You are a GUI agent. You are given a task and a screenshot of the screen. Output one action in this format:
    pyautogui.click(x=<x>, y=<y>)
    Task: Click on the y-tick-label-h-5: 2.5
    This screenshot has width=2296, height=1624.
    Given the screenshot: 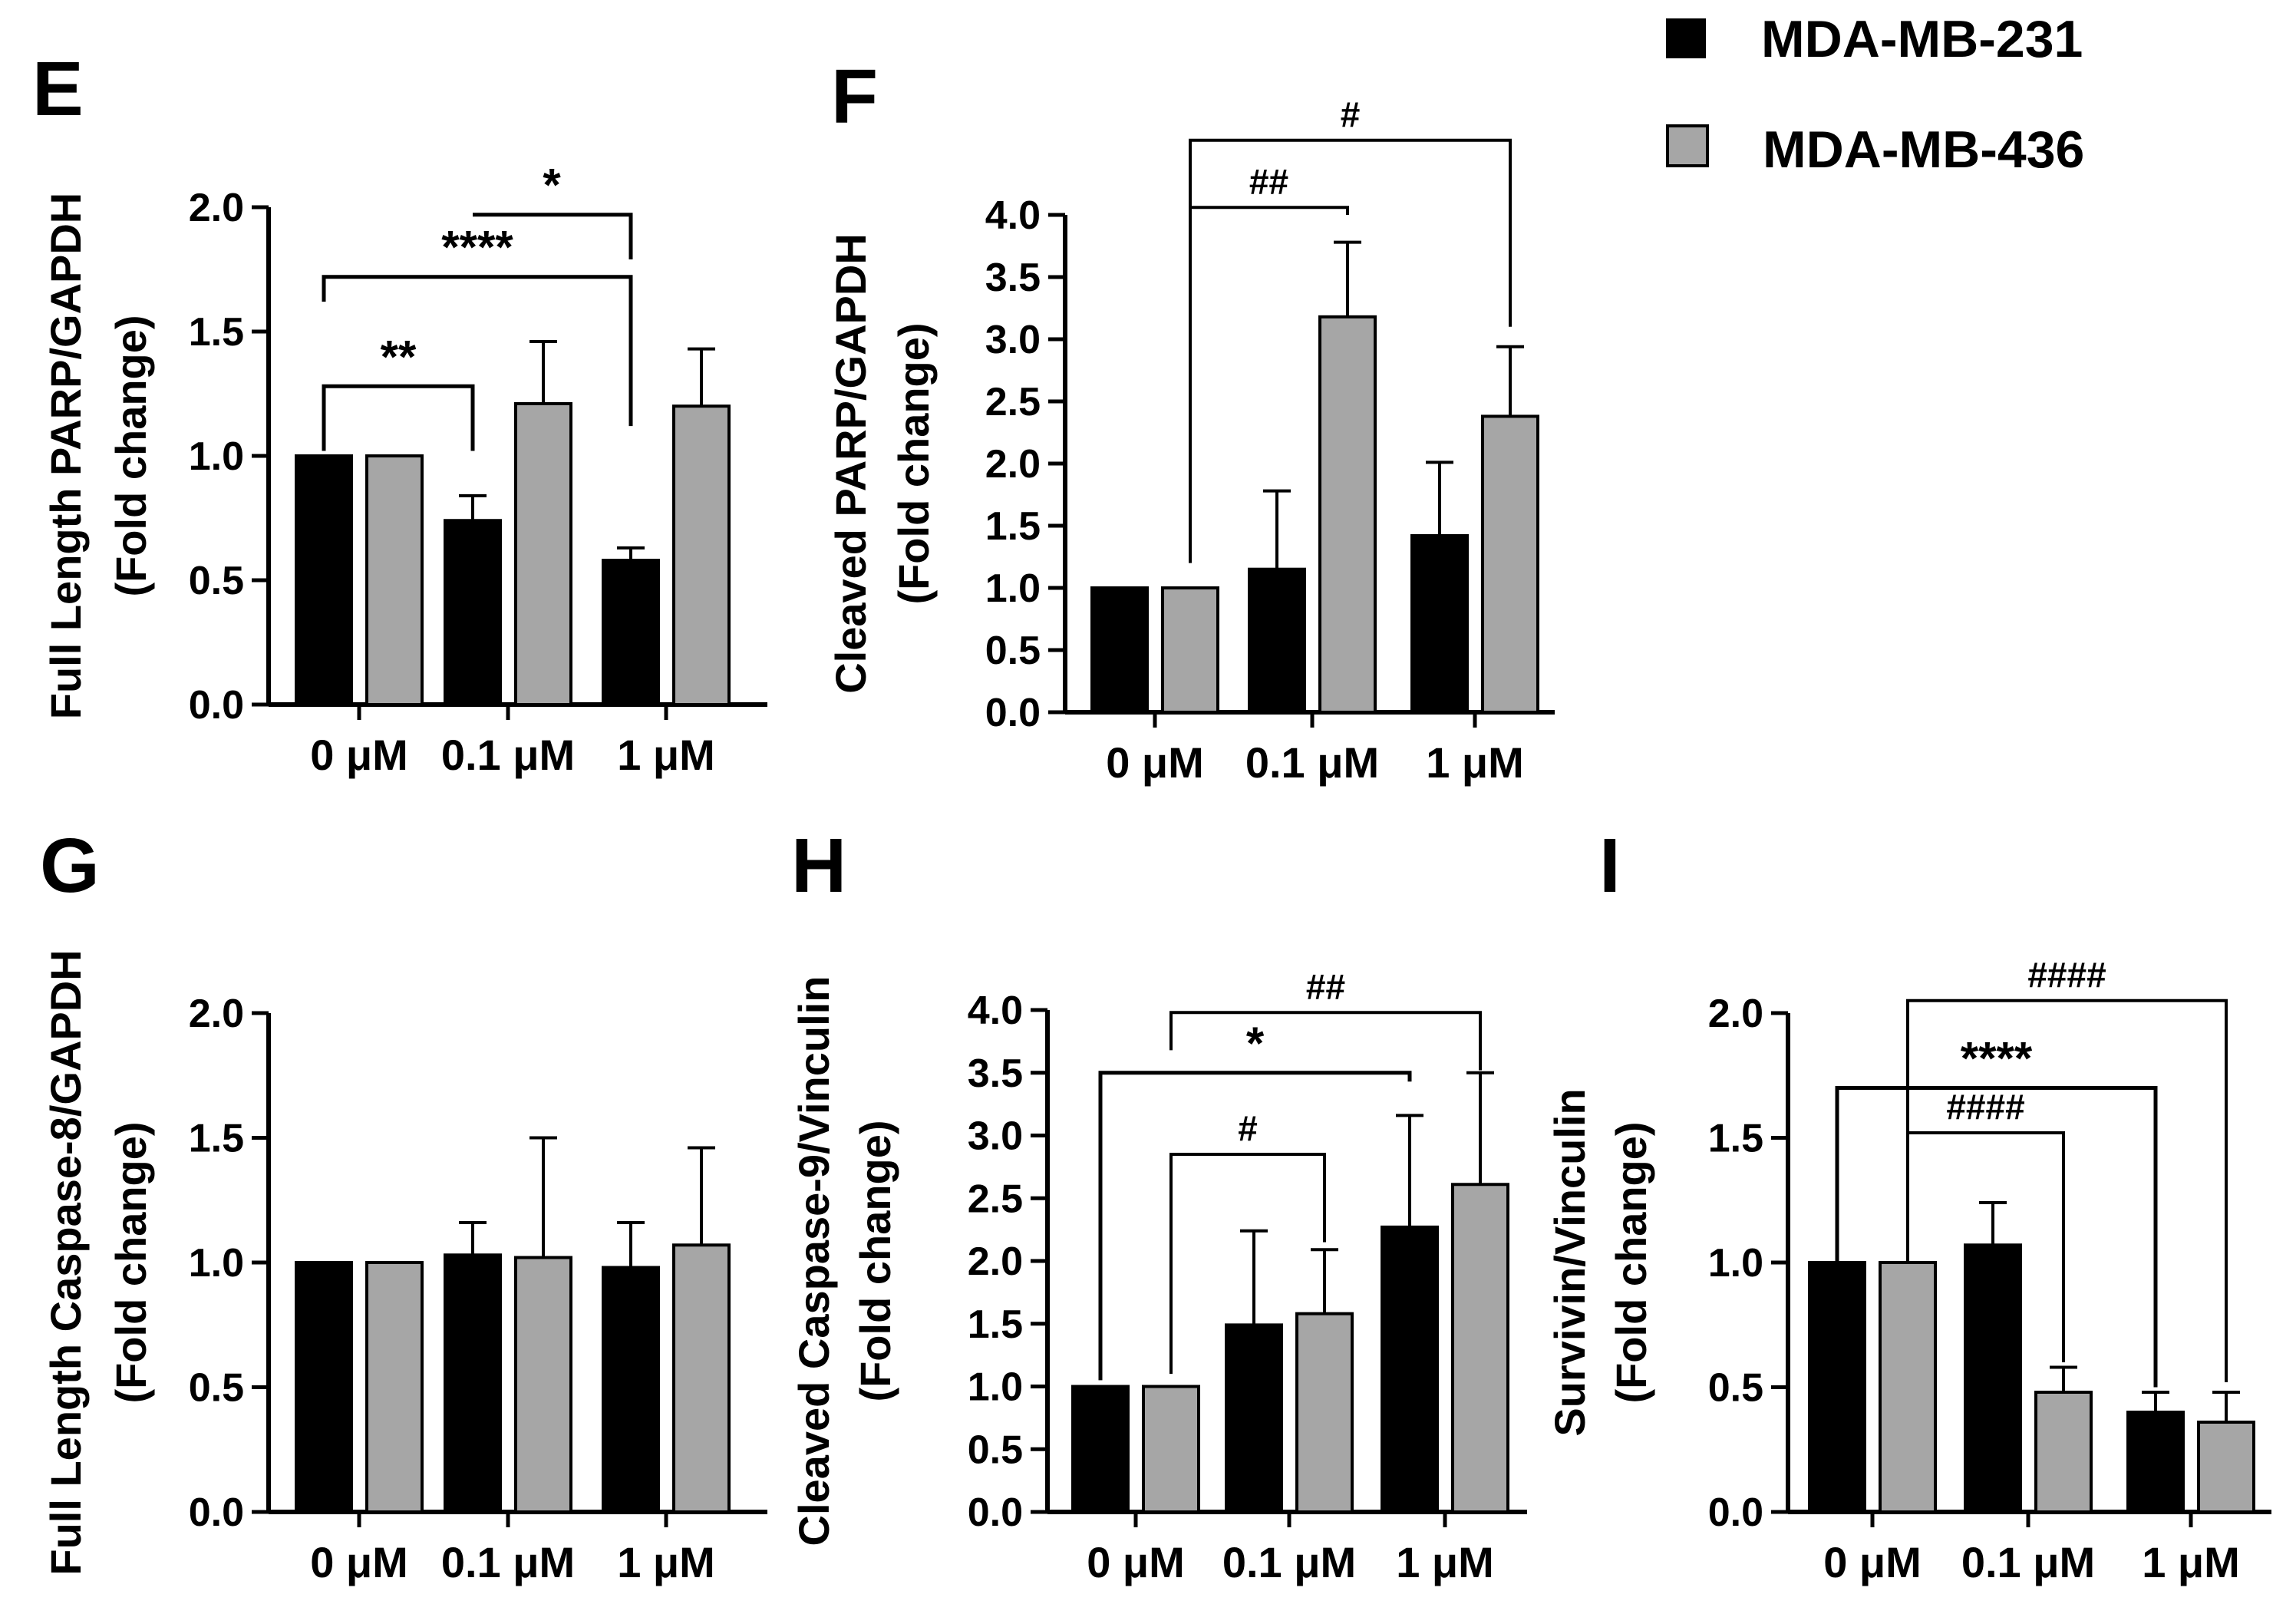 What is the action you would take?
    pyautogui.click(x=995, y=1199)
    